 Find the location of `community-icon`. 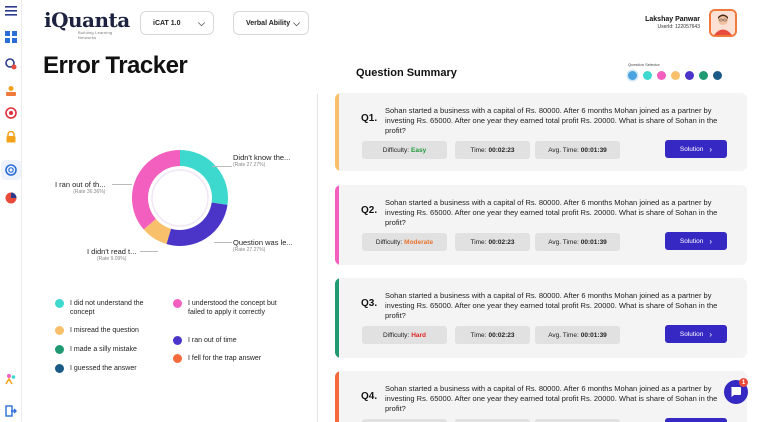

community-icon is located at coordinates (11, 379).